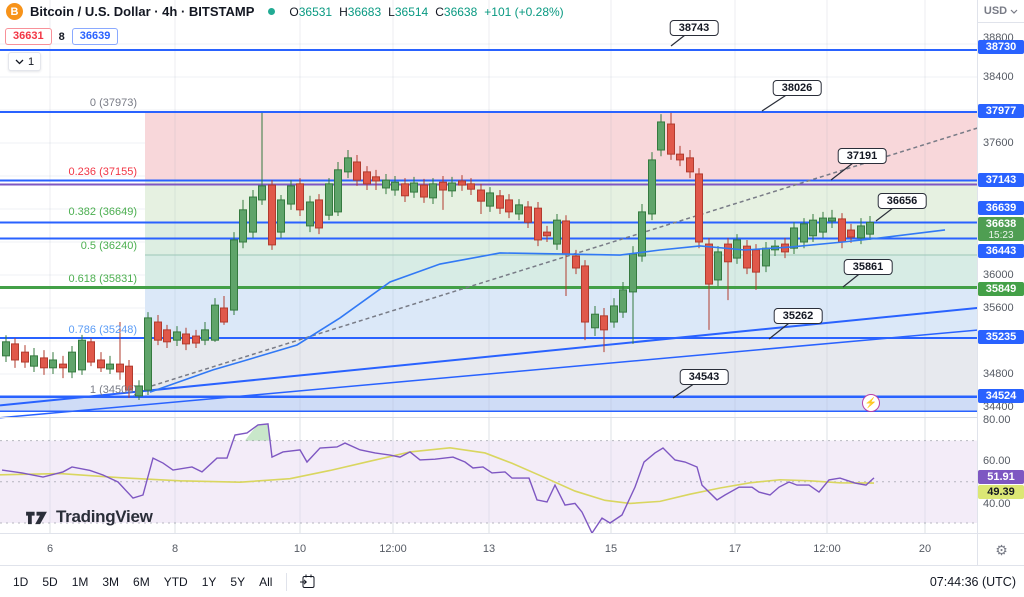 Image resolution: width=1024 pixels, height=597 pixels. What do you see at coordinates (62, 36) in the screenshot?
I see `quote-buttons: 36631 8 36639` at bounding box center [62, 36].